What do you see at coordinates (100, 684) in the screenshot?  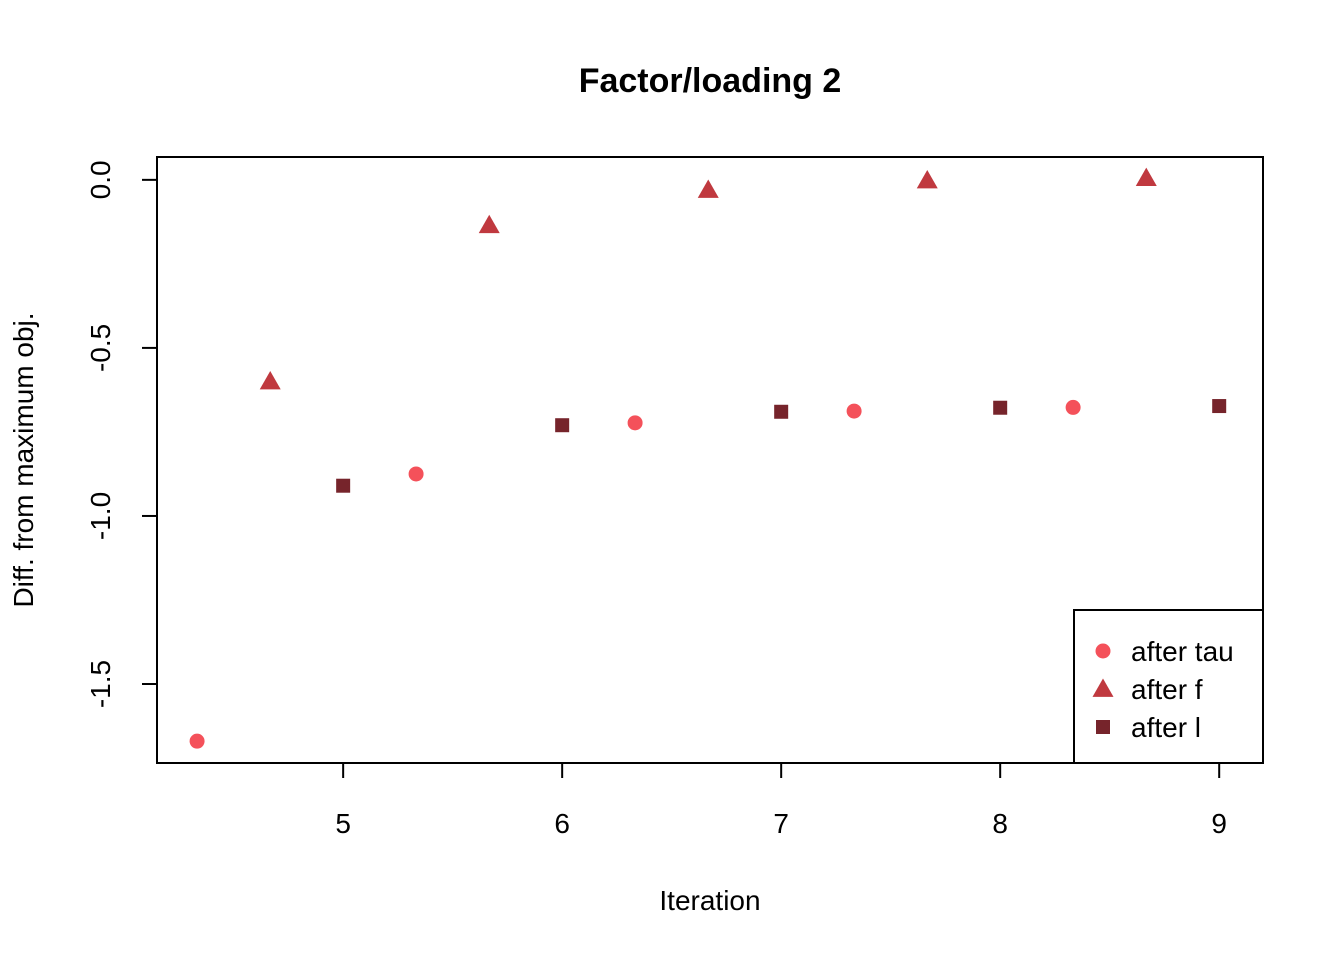 I see `y-tick-label: -1.5` at bounding box center [100, 684].